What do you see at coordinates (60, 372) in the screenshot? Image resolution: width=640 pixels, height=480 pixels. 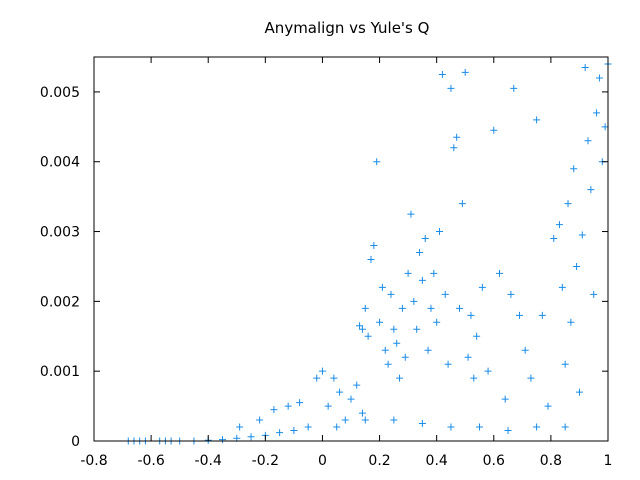 I see `y-tick-label: 0.001` at bounding box center [60, 372].